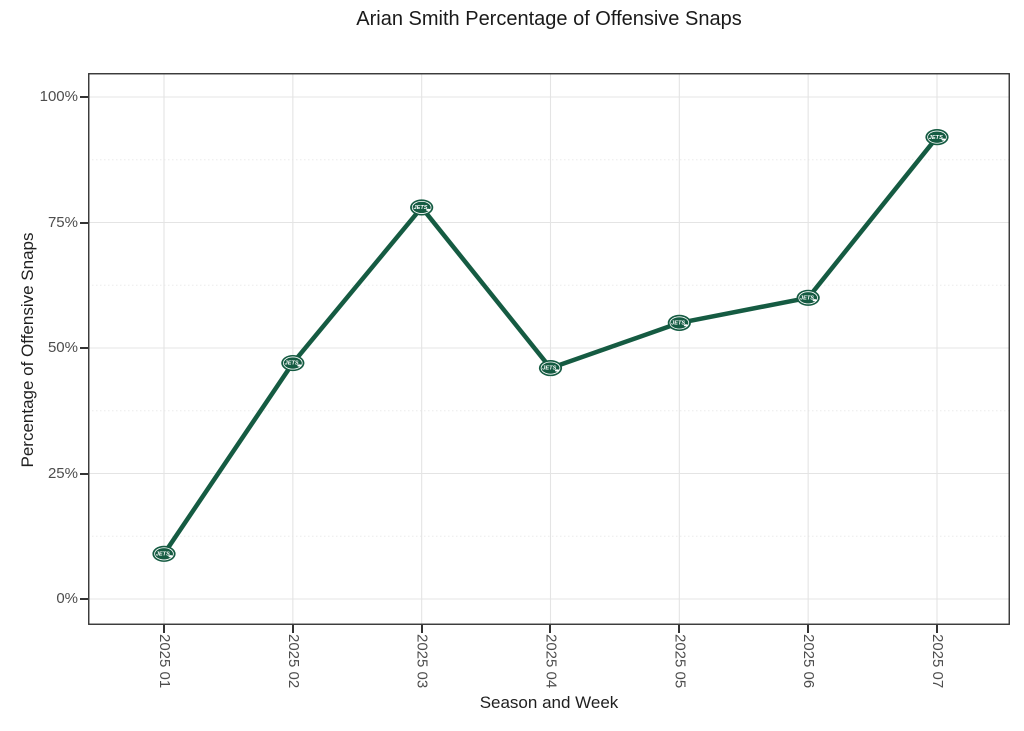  I want to click on x-tick-label: 2025 05, so click(680, 661).